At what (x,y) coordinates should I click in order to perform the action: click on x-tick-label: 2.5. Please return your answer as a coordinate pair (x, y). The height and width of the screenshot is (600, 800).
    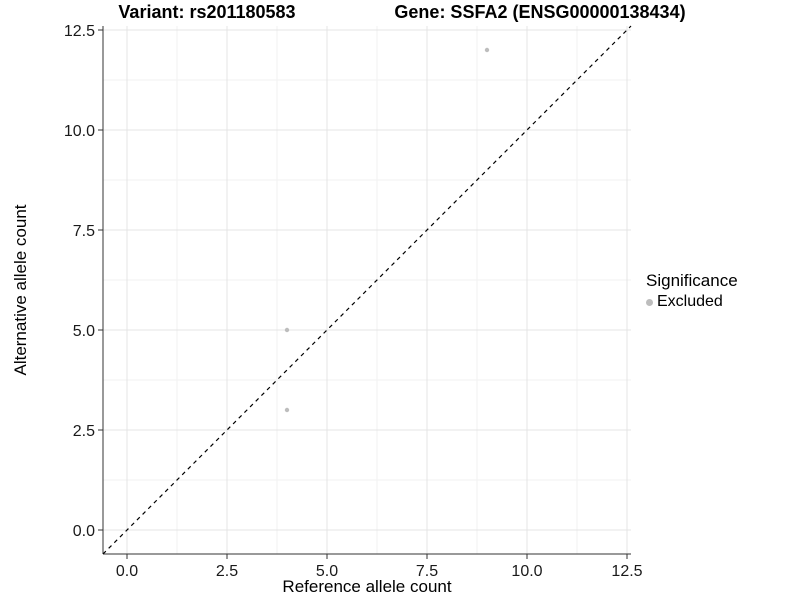
    Looking at the image, I should click on (227, 571).